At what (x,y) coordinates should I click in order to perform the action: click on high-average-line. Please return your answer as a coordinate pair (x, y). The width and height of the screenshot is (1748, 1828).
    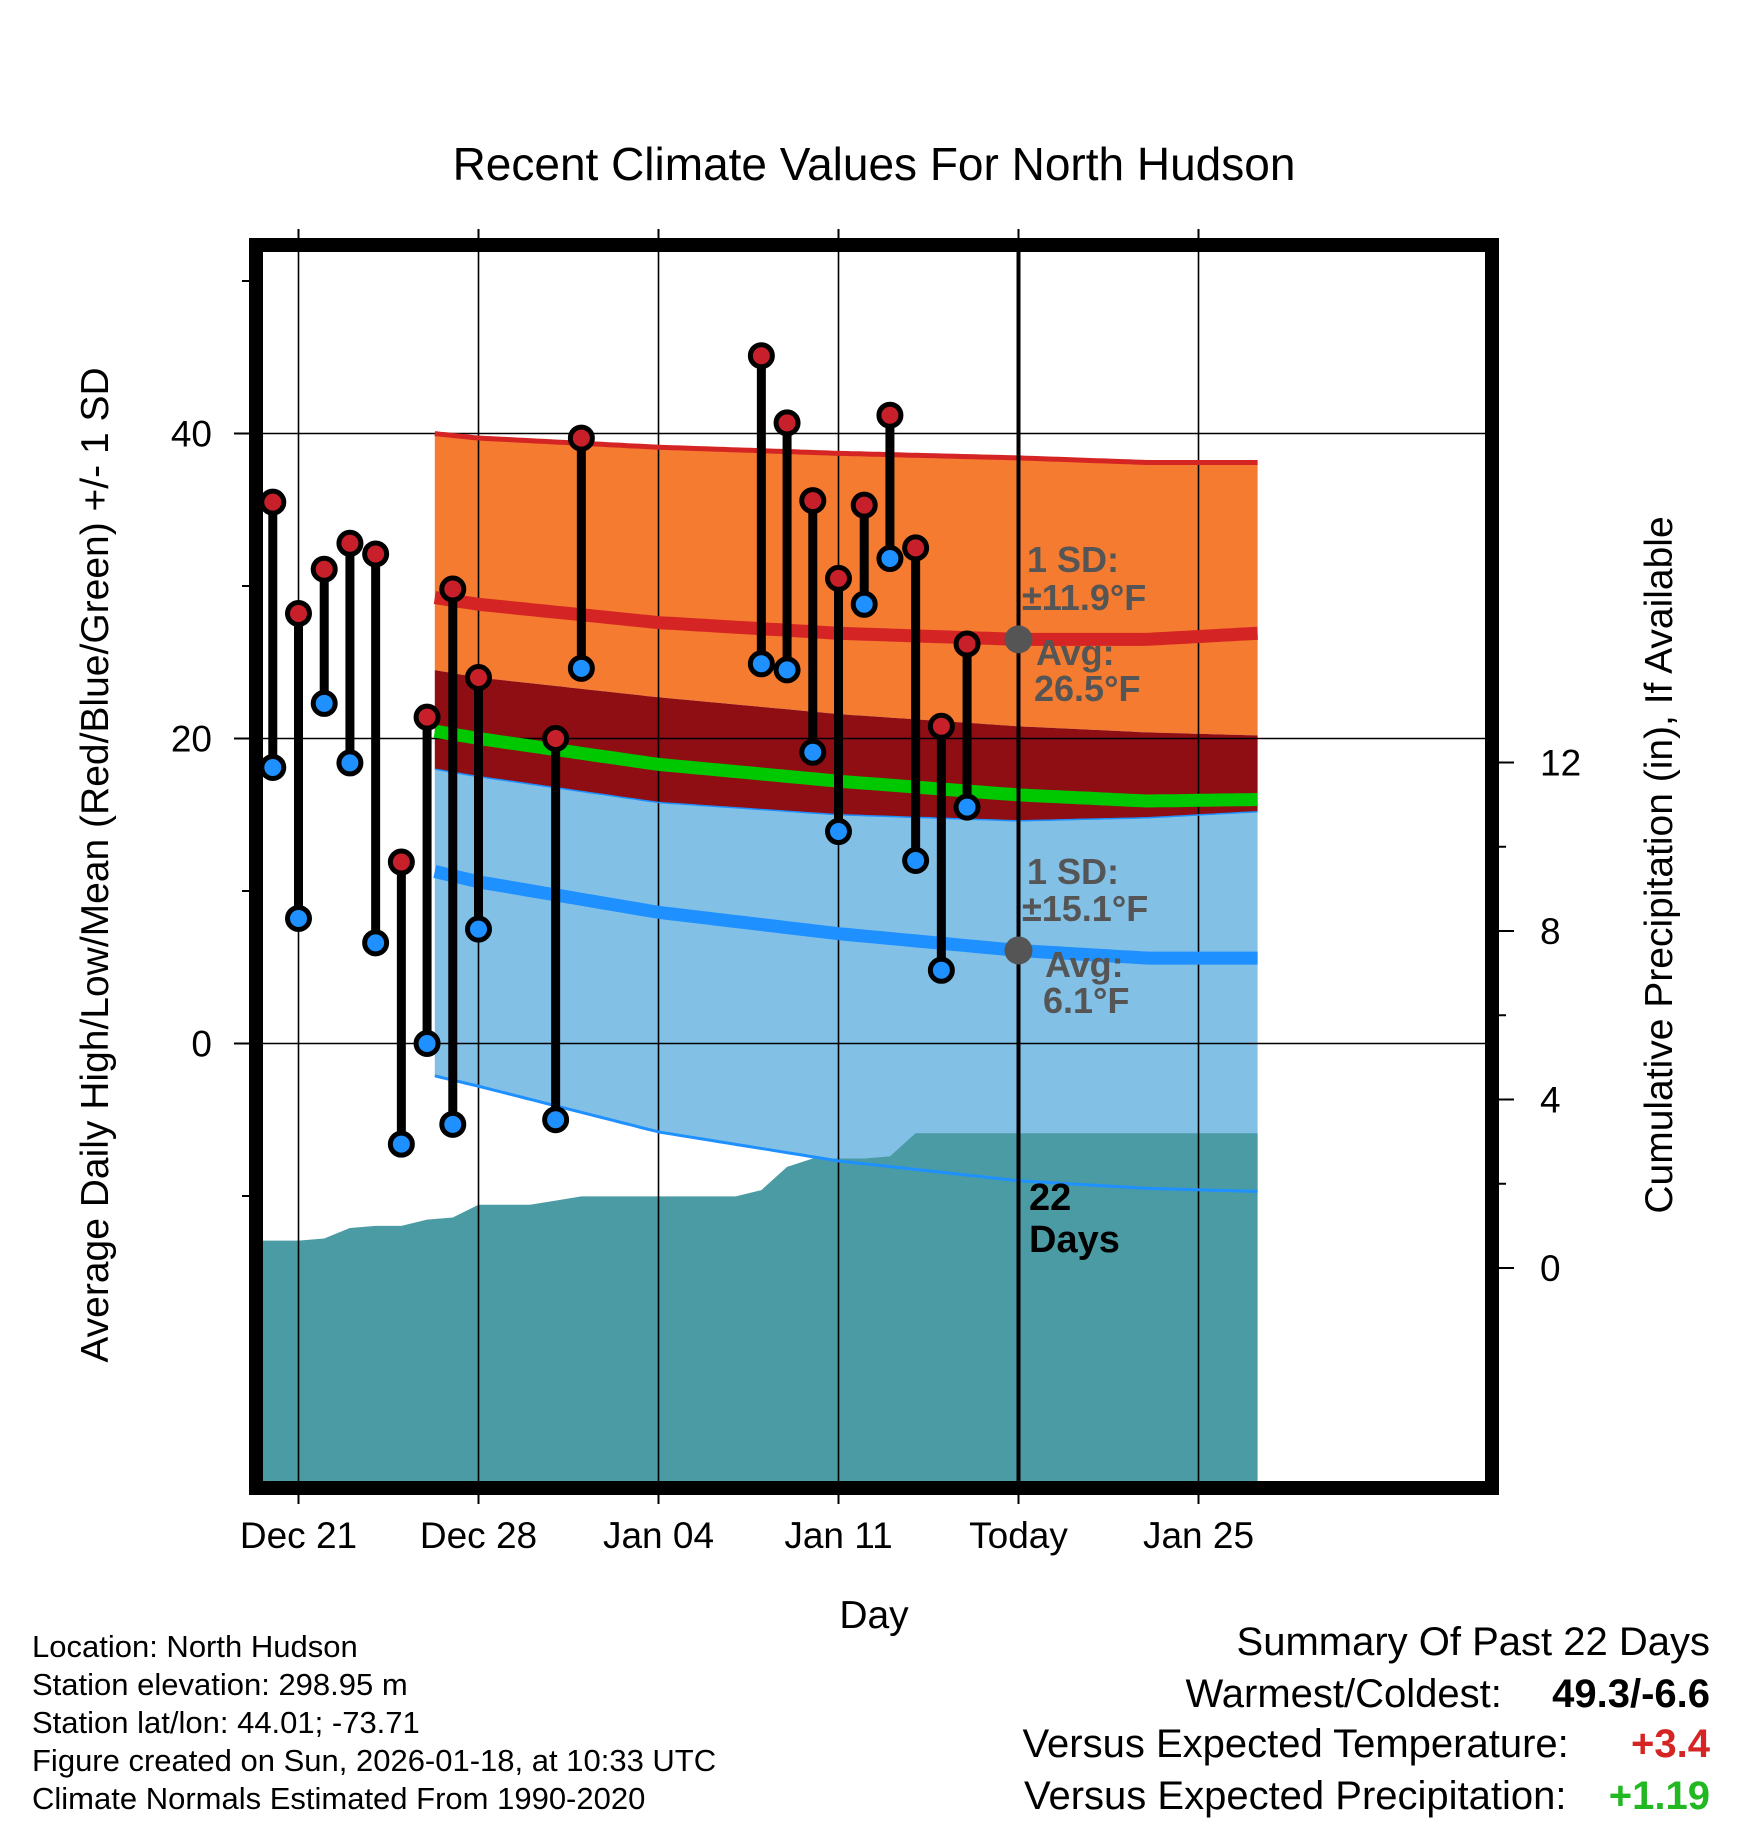
    Looking at the image, I should click on (845, 618).